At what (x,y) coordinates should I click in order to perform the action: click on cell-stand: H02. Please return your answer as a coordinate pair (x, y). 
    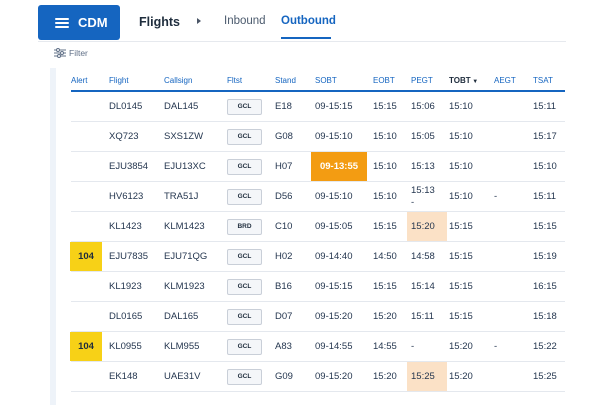
    Looking at the image, I should click on (295, 256).